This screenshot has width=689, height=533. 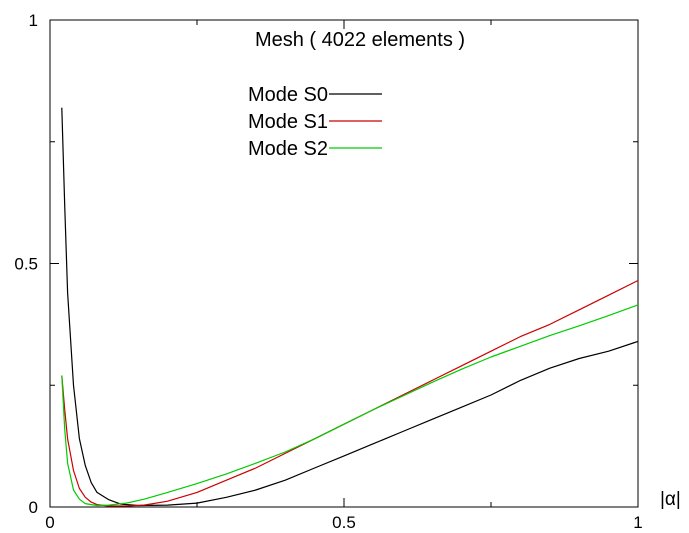 I want to click on x-axis-label: |α|, so click(x=670, y=499).